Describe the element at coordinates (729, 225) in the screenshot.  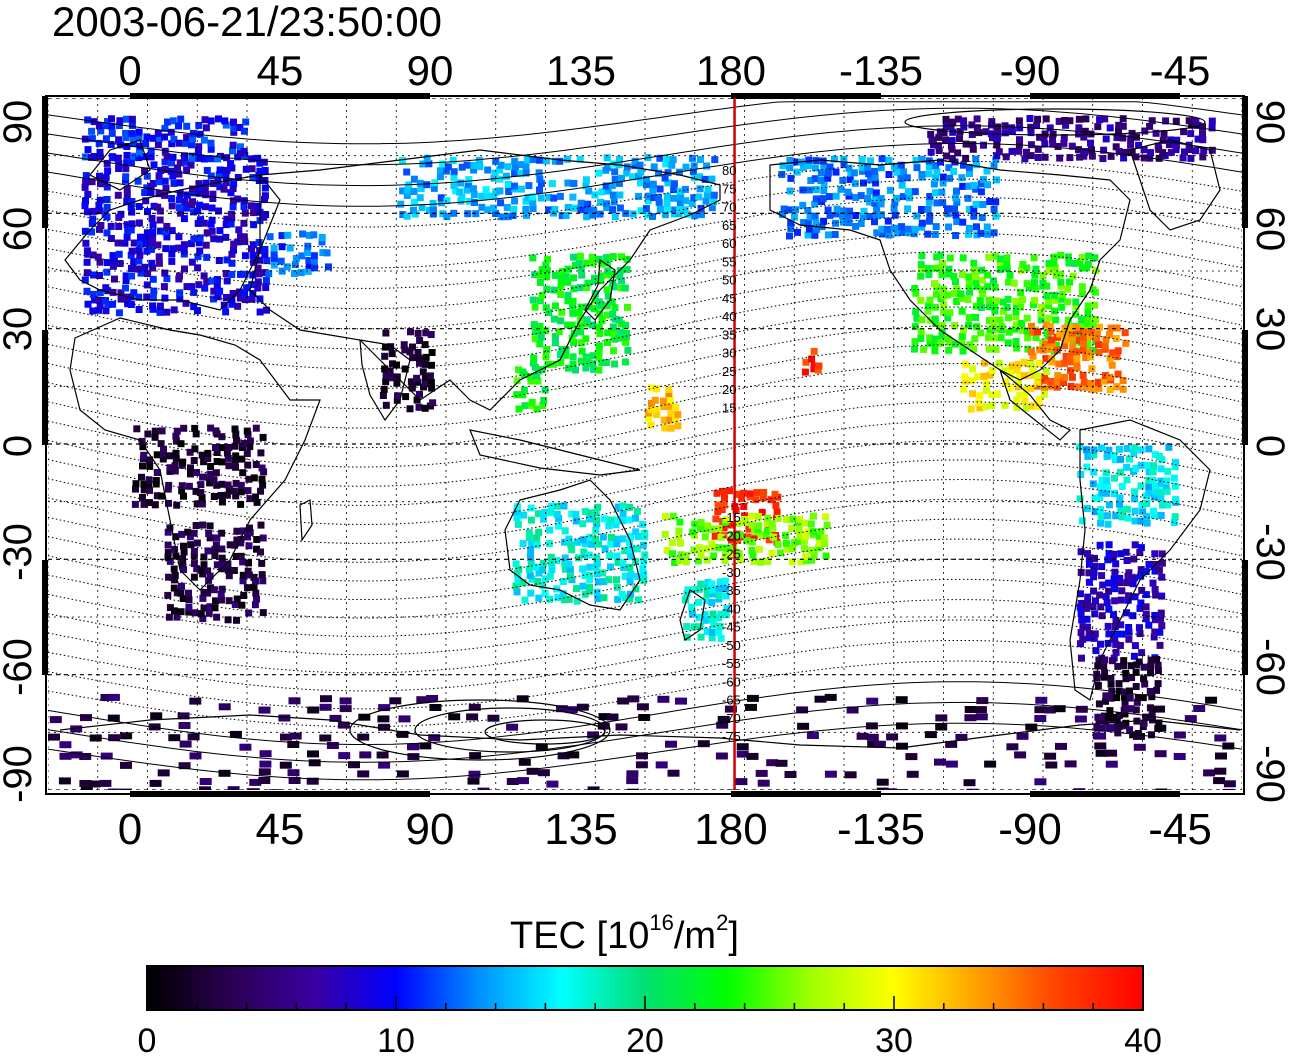
I see `contour-label: 65` at that location.